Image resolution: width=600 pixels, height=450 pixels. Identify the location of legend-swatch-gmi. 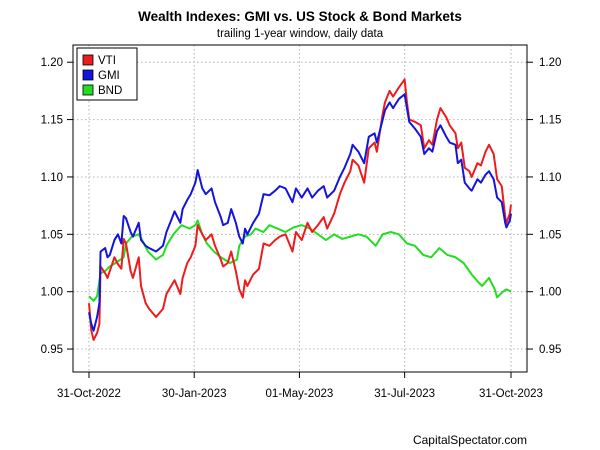
(88, 75).